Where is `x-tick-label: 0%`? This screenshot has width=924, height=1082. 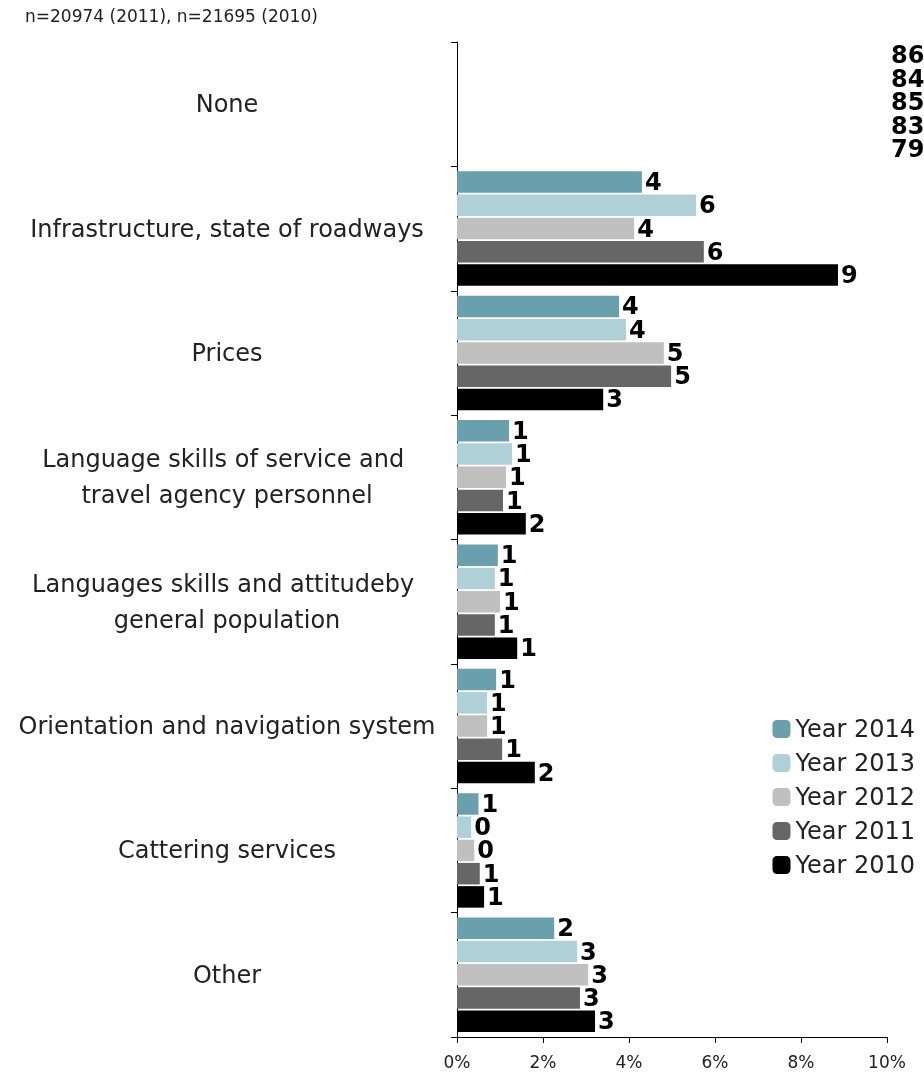 x-tick-label: 0% is located at coordinates (457, 1061).